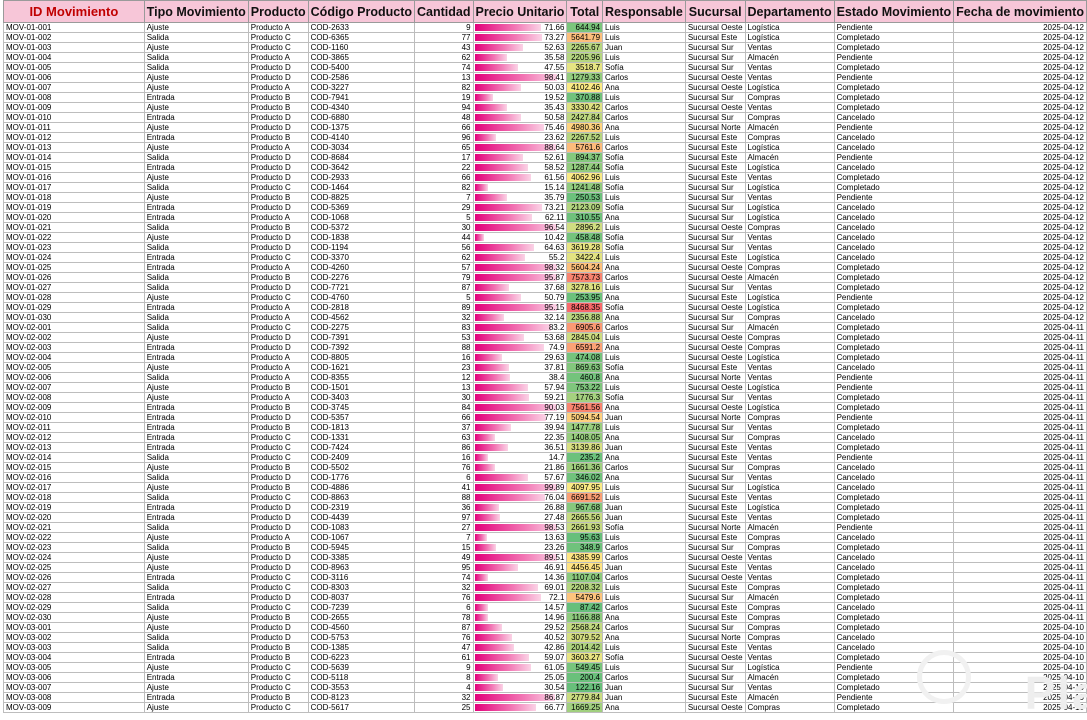 The height and width of the screenshot is (720, 1087). What do you see at coordinates (361, 137) in the screenshot?
I see `cell-codigo: COD-4140` at bounding box center [361, 137].